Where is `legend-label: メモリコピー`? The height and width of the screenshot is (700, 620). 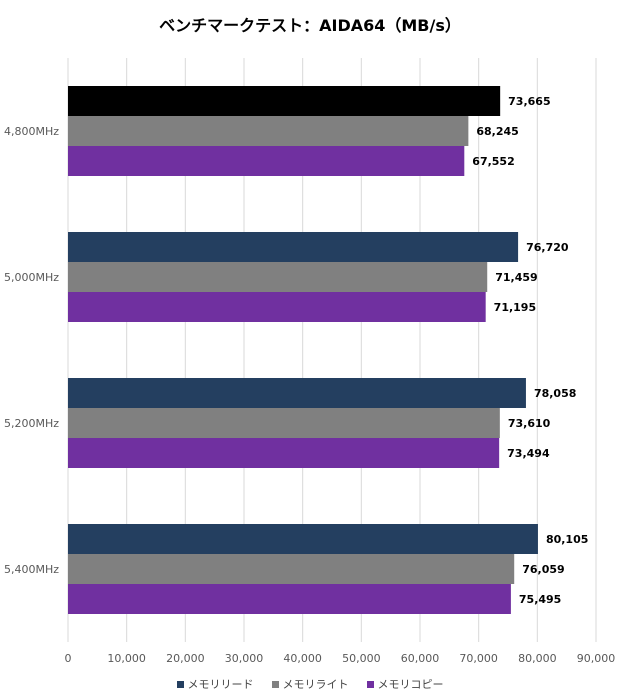 legend-label: メモリコピー is located at coordinates (410, 684).